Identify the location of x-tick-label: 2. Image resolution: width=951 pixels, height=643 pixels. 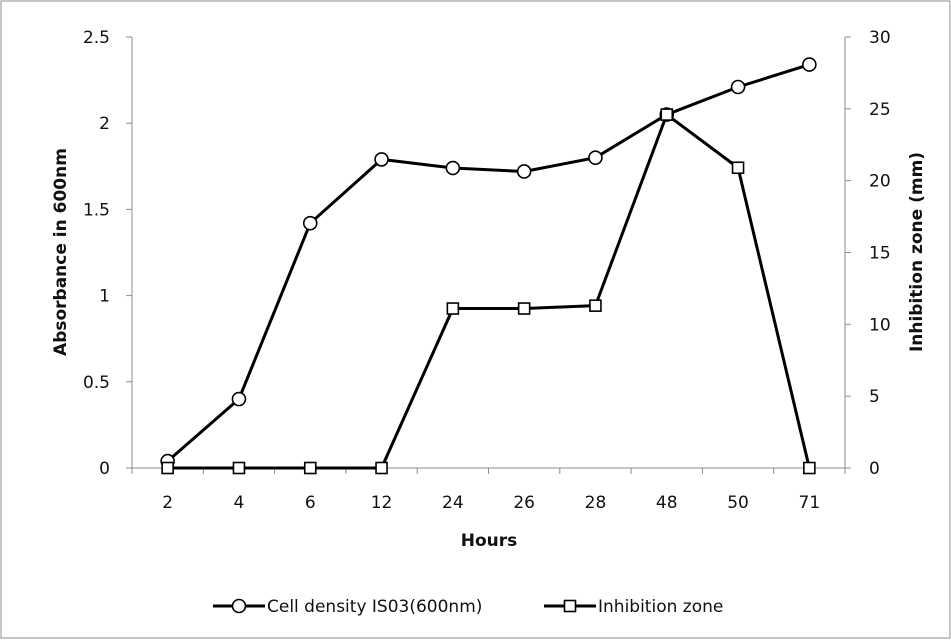
(167, 503).